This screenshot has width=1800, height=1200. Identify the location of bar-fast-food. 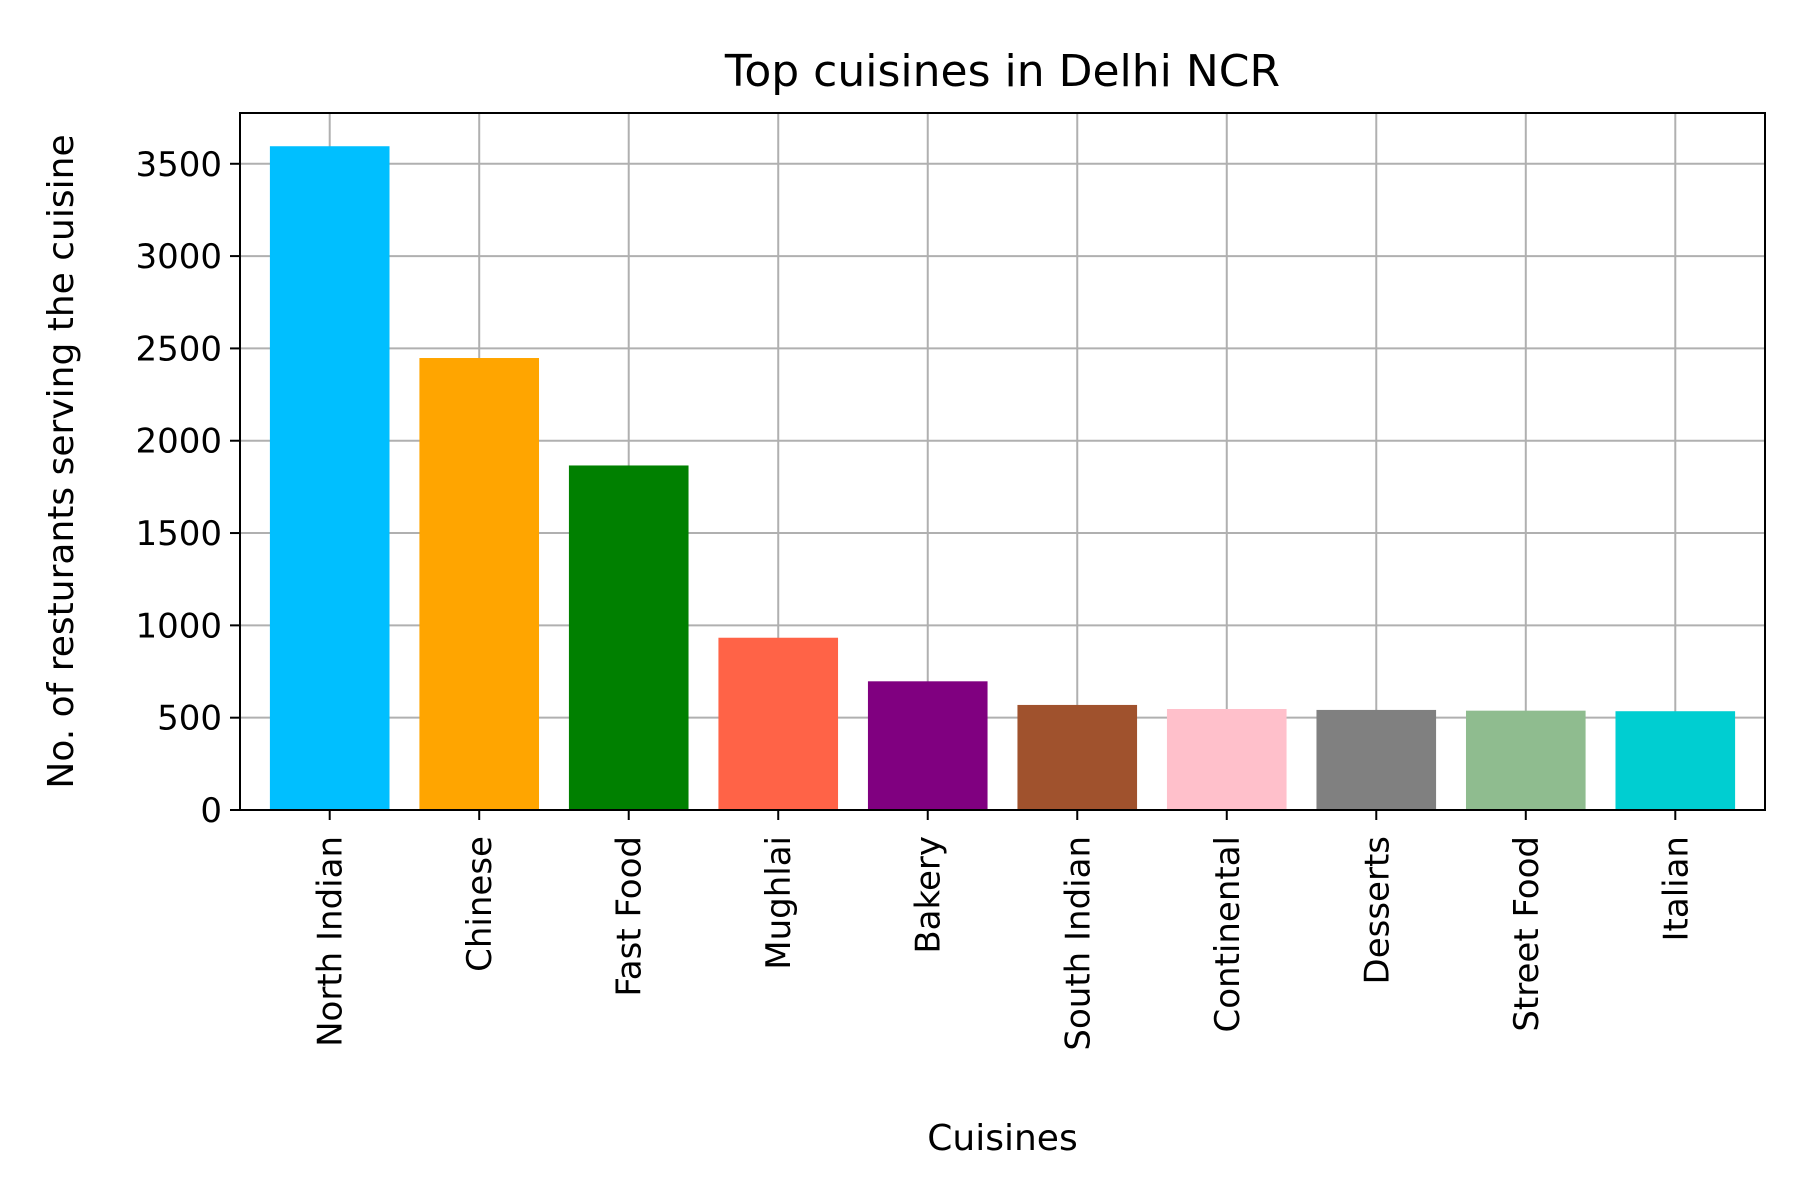
(628, 637).